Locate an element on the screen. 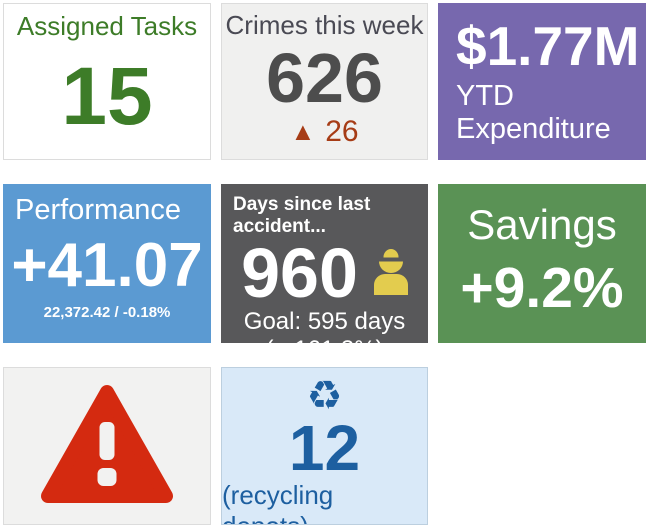 The image size is (650, 529). warning-triangle-icon is located at coordinates (107, 446).